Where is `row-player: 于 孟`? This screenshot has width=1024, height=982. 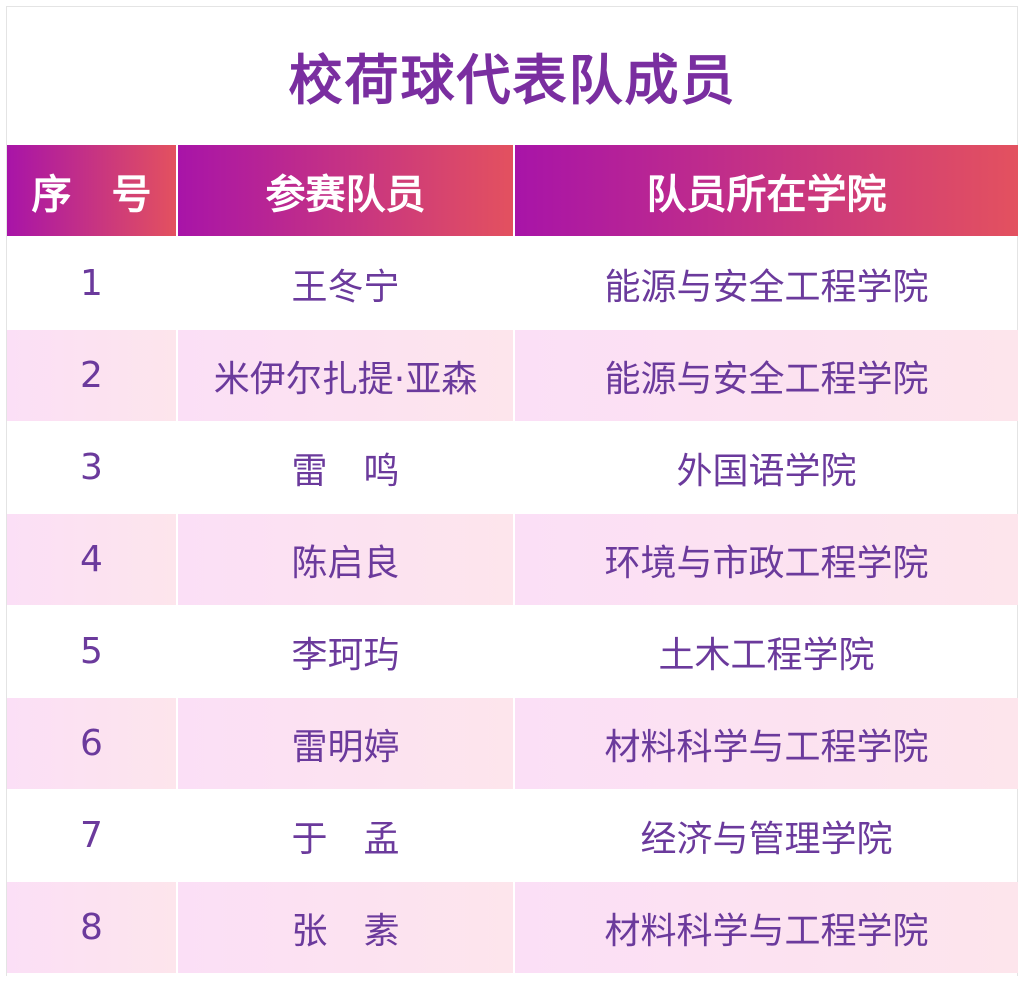 row-player: 于 孟 is located at coordinates (345, 839).